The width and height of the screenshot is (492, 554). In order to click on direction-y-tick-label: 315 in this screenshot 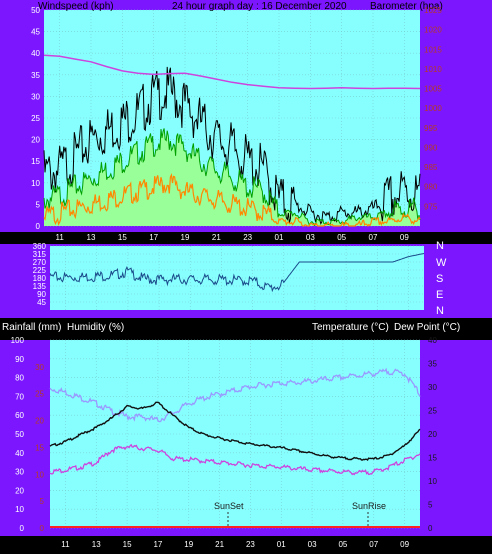, I will do `click(40, 254)`.